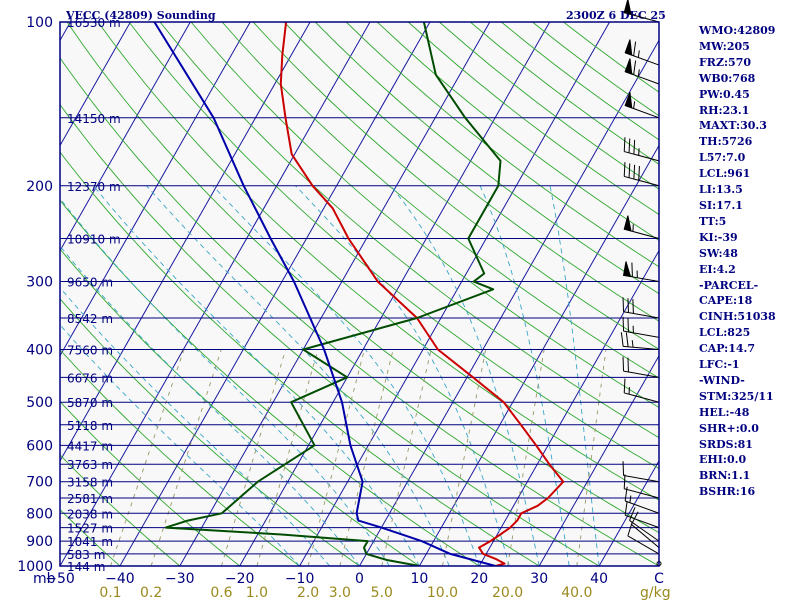 The image size is (800, 600). I want to click on mixing-ratio-label: 0.6, so click(221, 592).